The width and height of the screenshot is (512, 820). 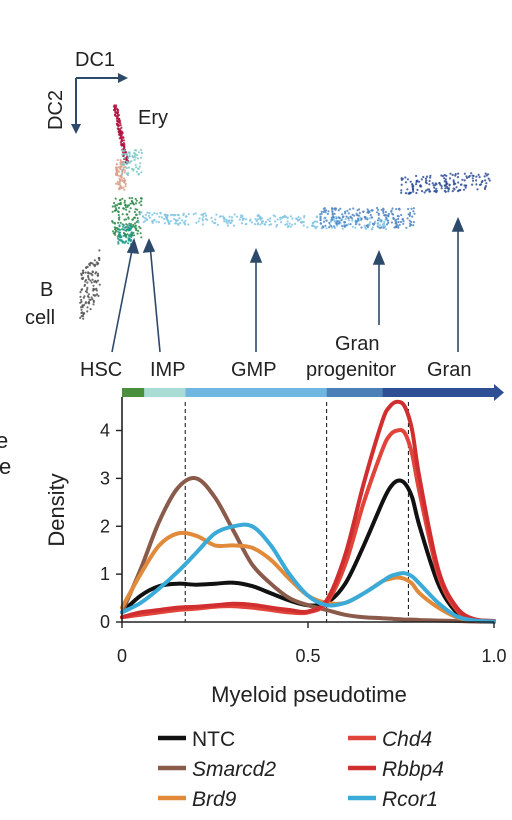 I want to click on hsc-label: HSC, so click(x=101, y=370).